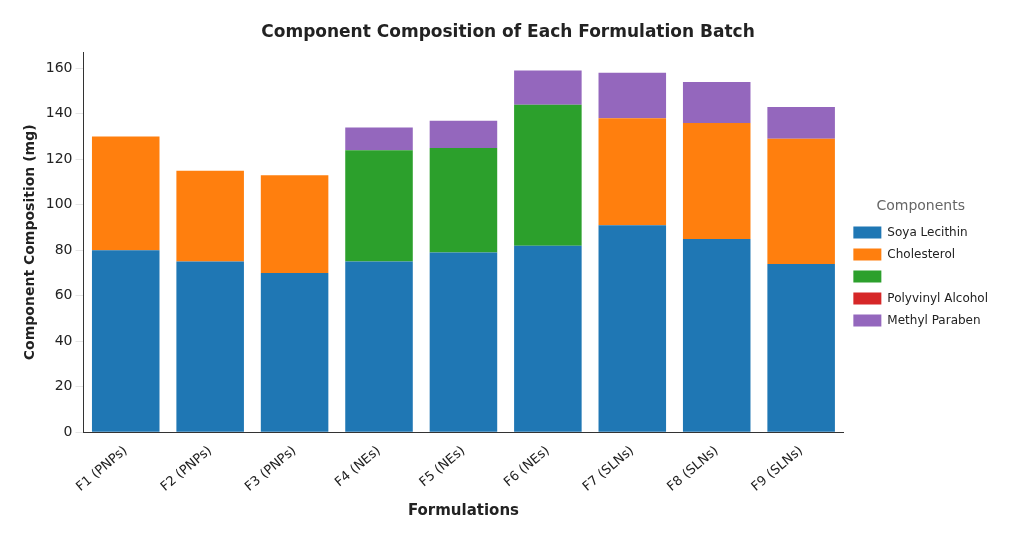 The image size is (1018, 536). I want to click on y-tick-label: 0, so click(68, 430).